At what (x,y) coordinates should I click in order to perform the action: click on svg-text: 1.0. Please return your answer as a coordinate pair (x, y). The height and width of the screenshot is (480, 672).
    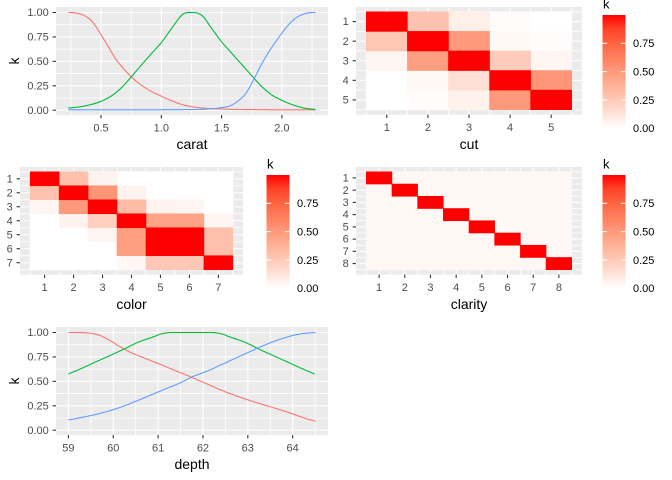
    Looking at the image, I should click on (161, 128).